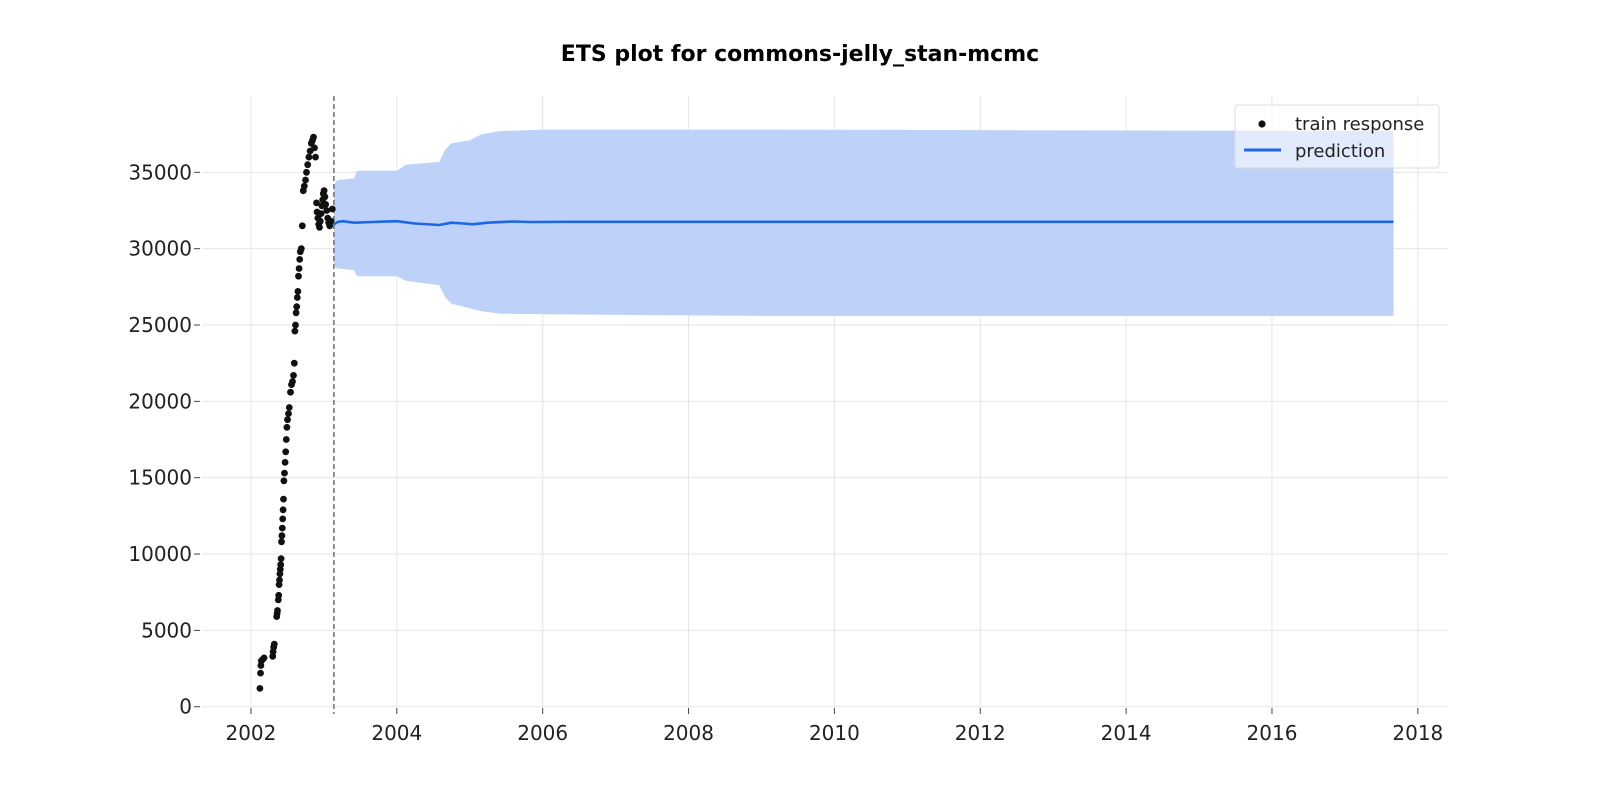 The width and height of the screenshot is (1600, 800). What do you see at coordinates (688, 733) in the screenshot?
I see `x-tick-label: 2008` at bounding box center [688, 733].